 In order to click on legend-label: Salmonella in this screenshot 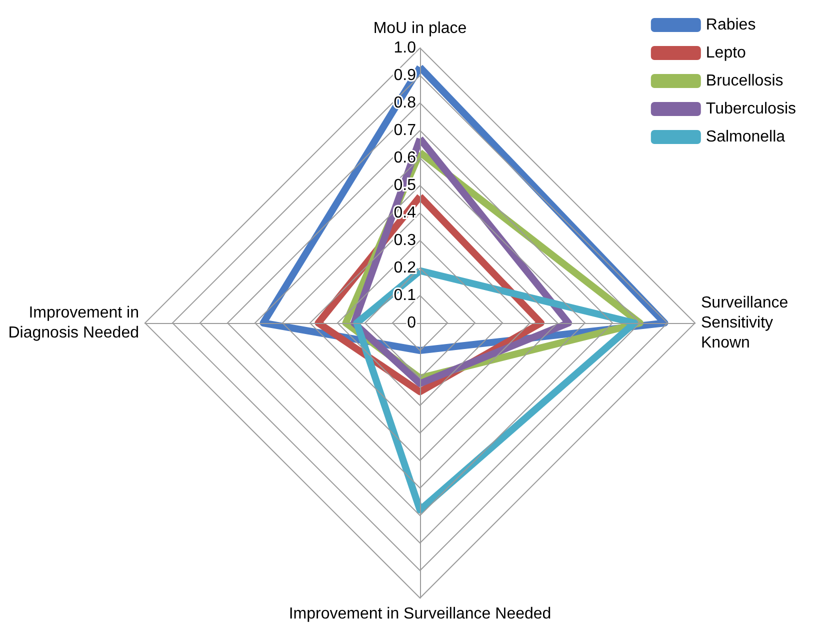, I will do `click(746, 137)`.